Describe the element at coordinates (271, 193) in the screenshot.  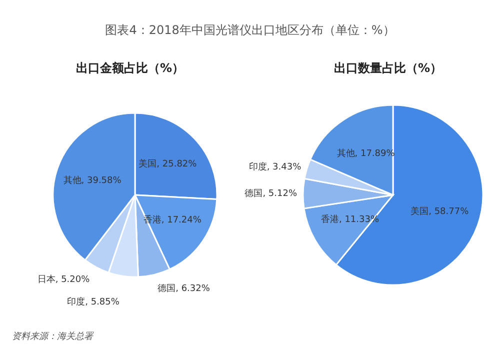
I see `slice-label: 德国, 5.12%` at that location.